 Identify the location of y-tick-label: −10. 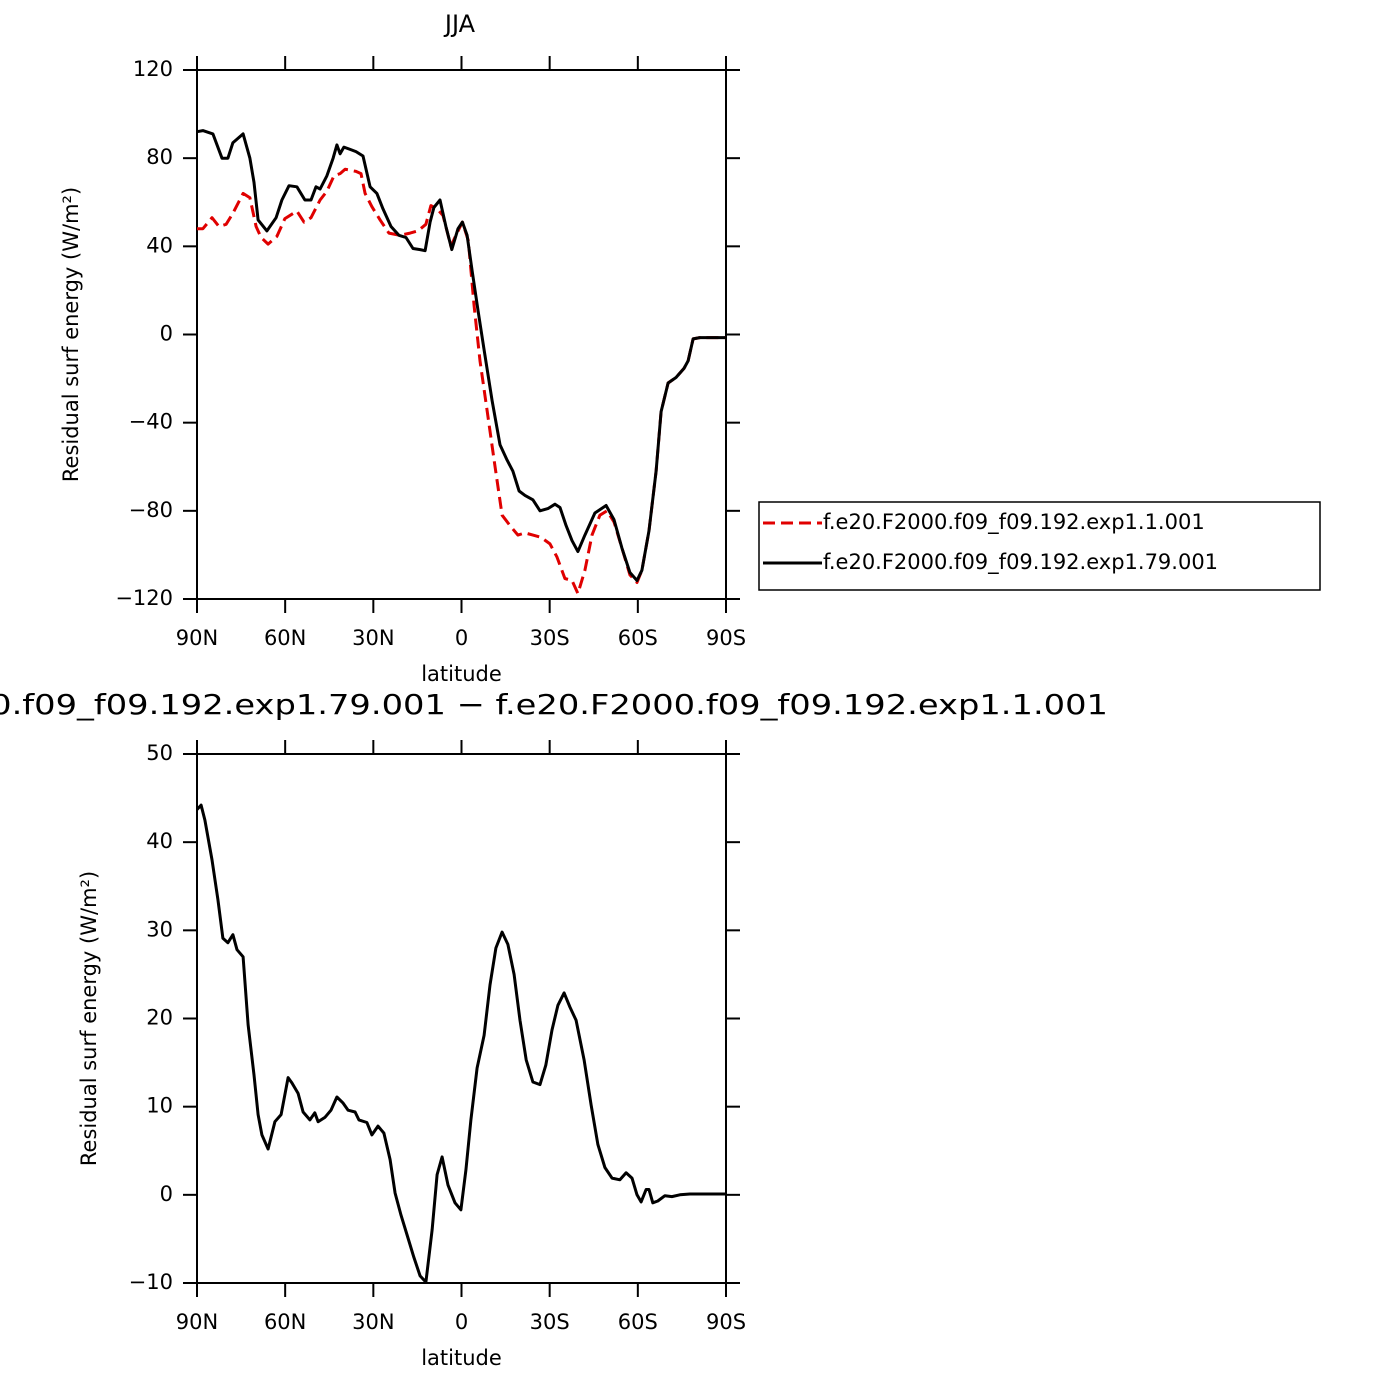
(151, 1282).